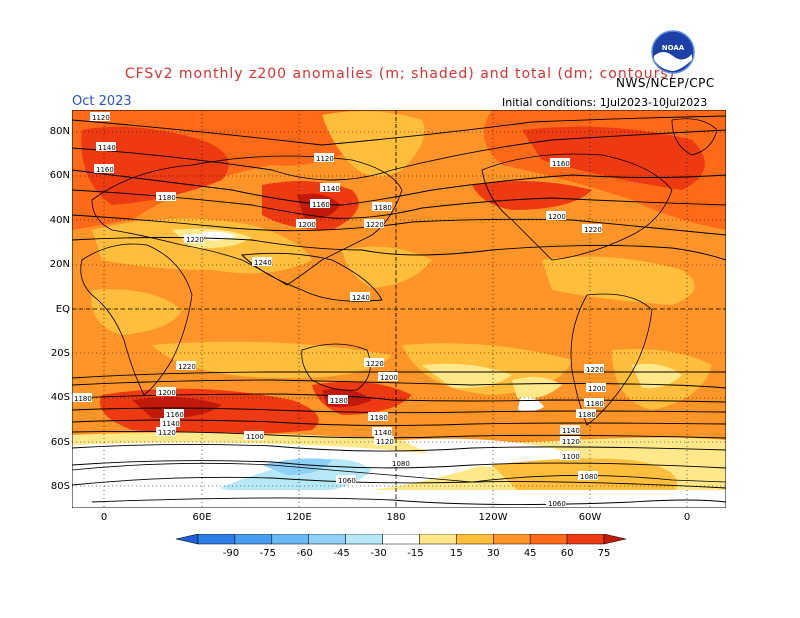 The image size is (800, 618). What do you see at coordinates (613, 158) in the screenshot?
I see `anomaly-patch-north` at bounding box center [613, 158].